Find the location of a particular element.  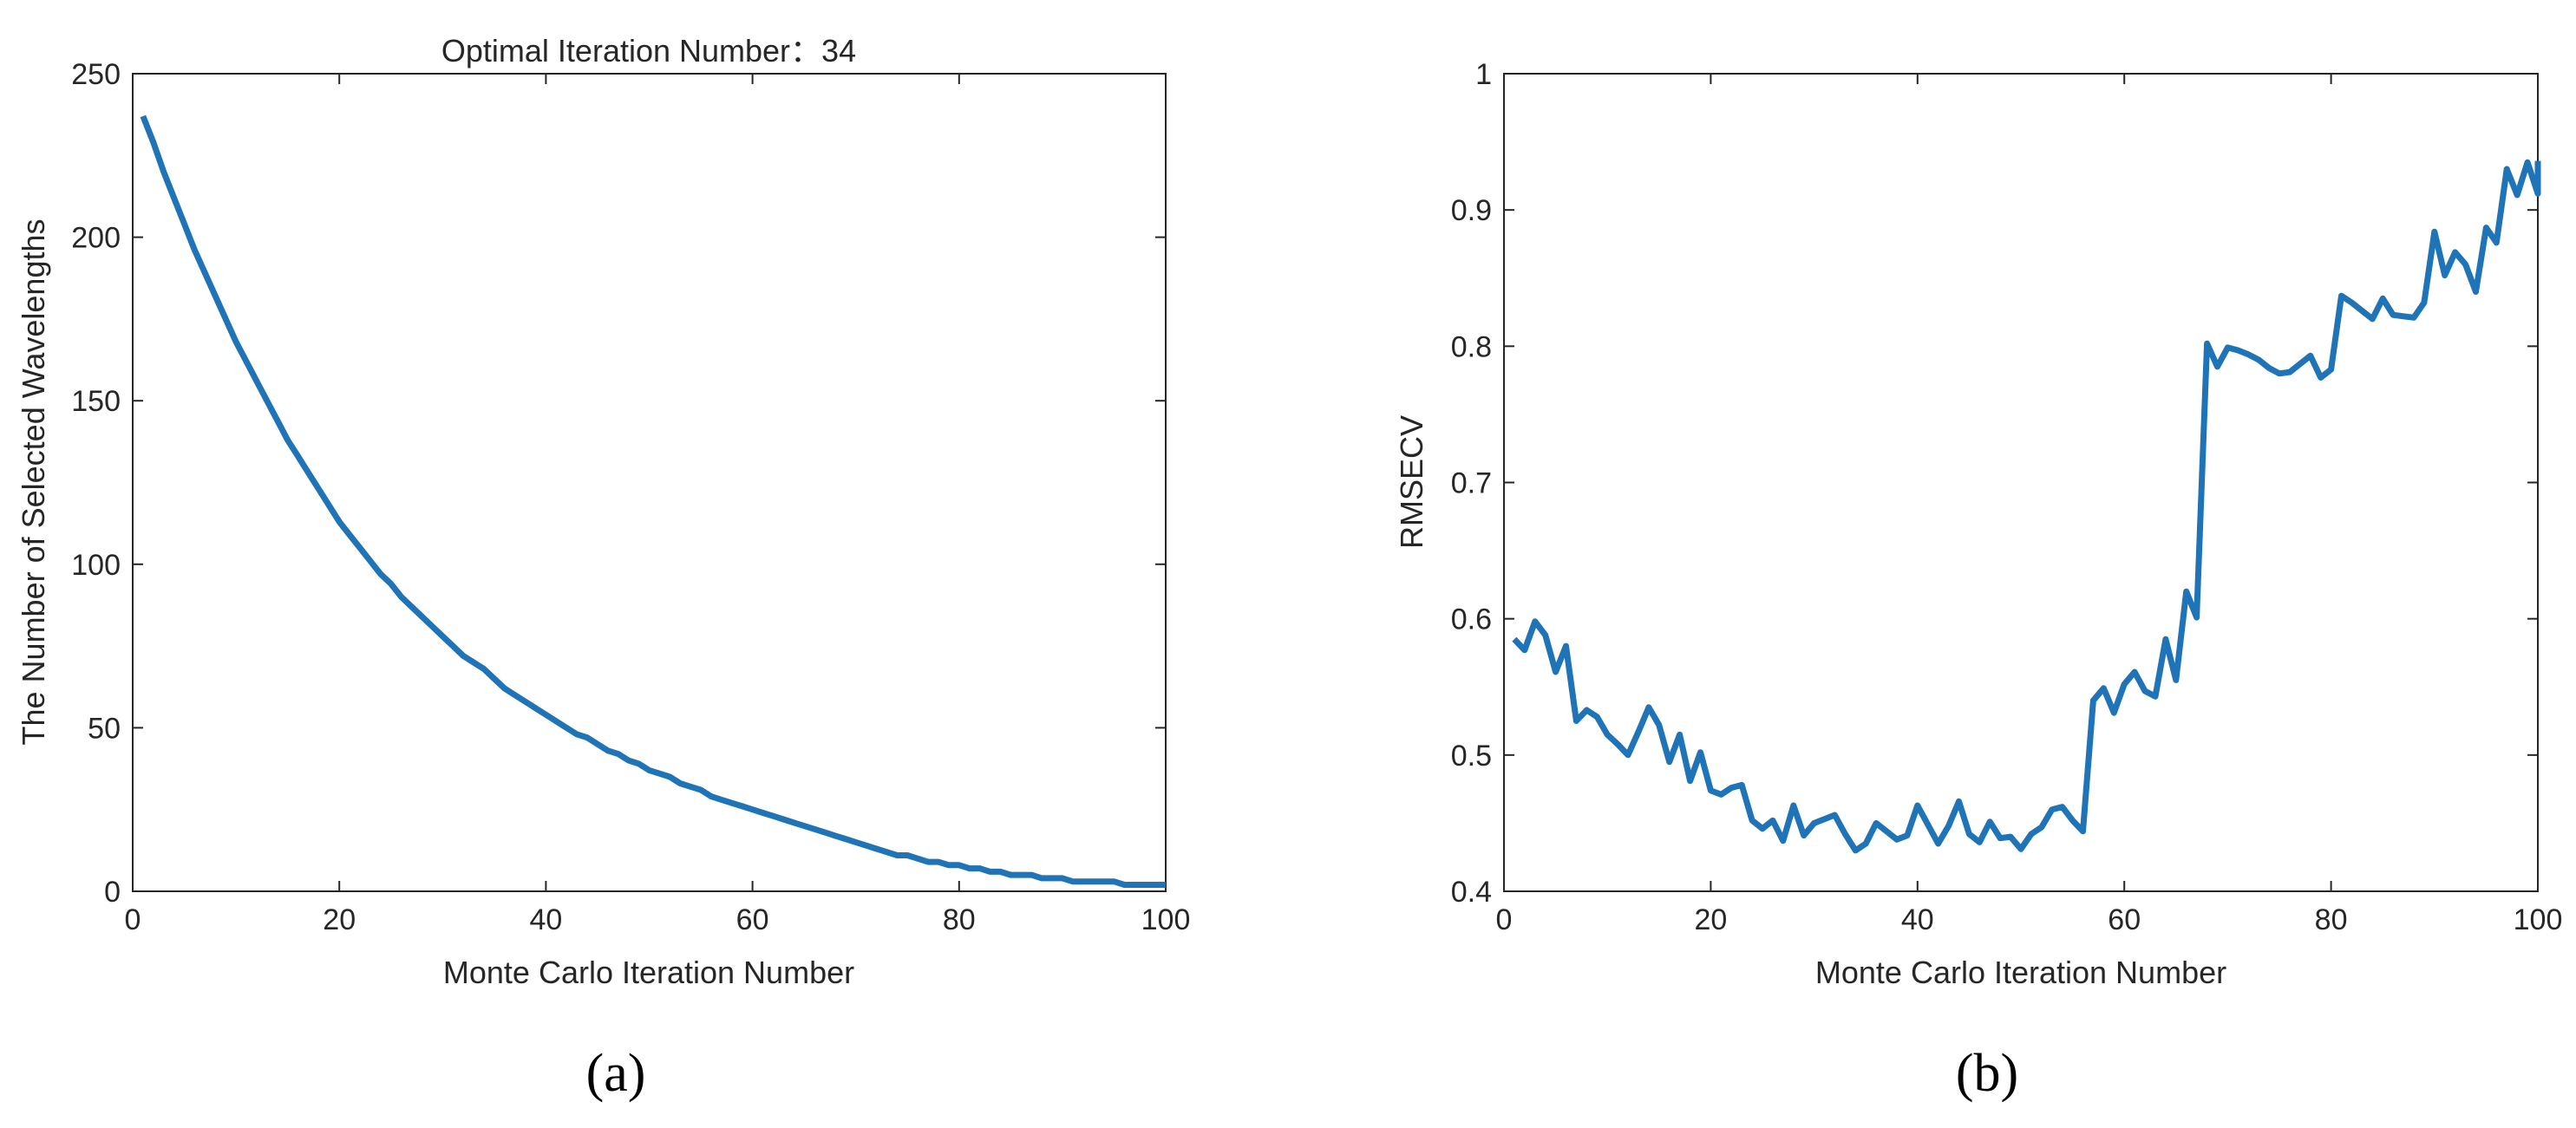

y-tick-label: 0.4 is located at coordinates (1471, 892).